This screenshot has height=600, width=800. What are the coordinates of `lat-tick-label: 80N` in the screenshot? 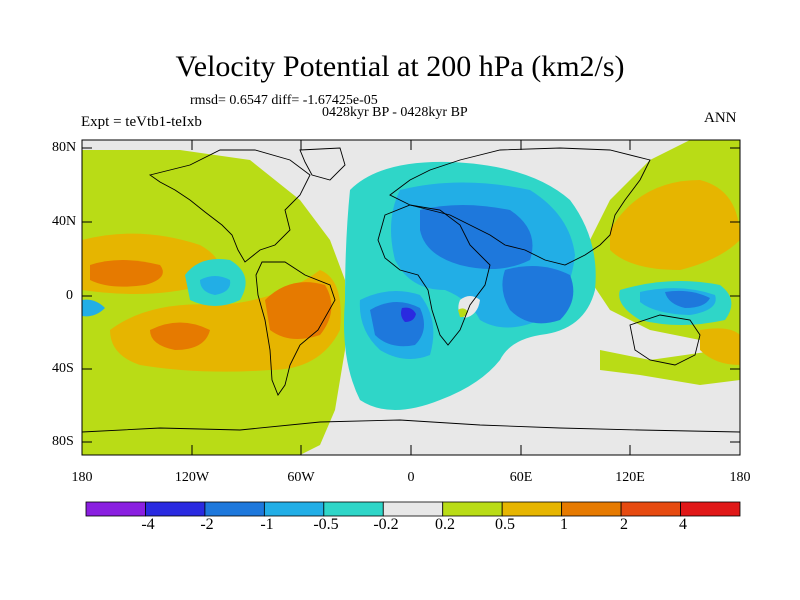 It's located at (64, 147).